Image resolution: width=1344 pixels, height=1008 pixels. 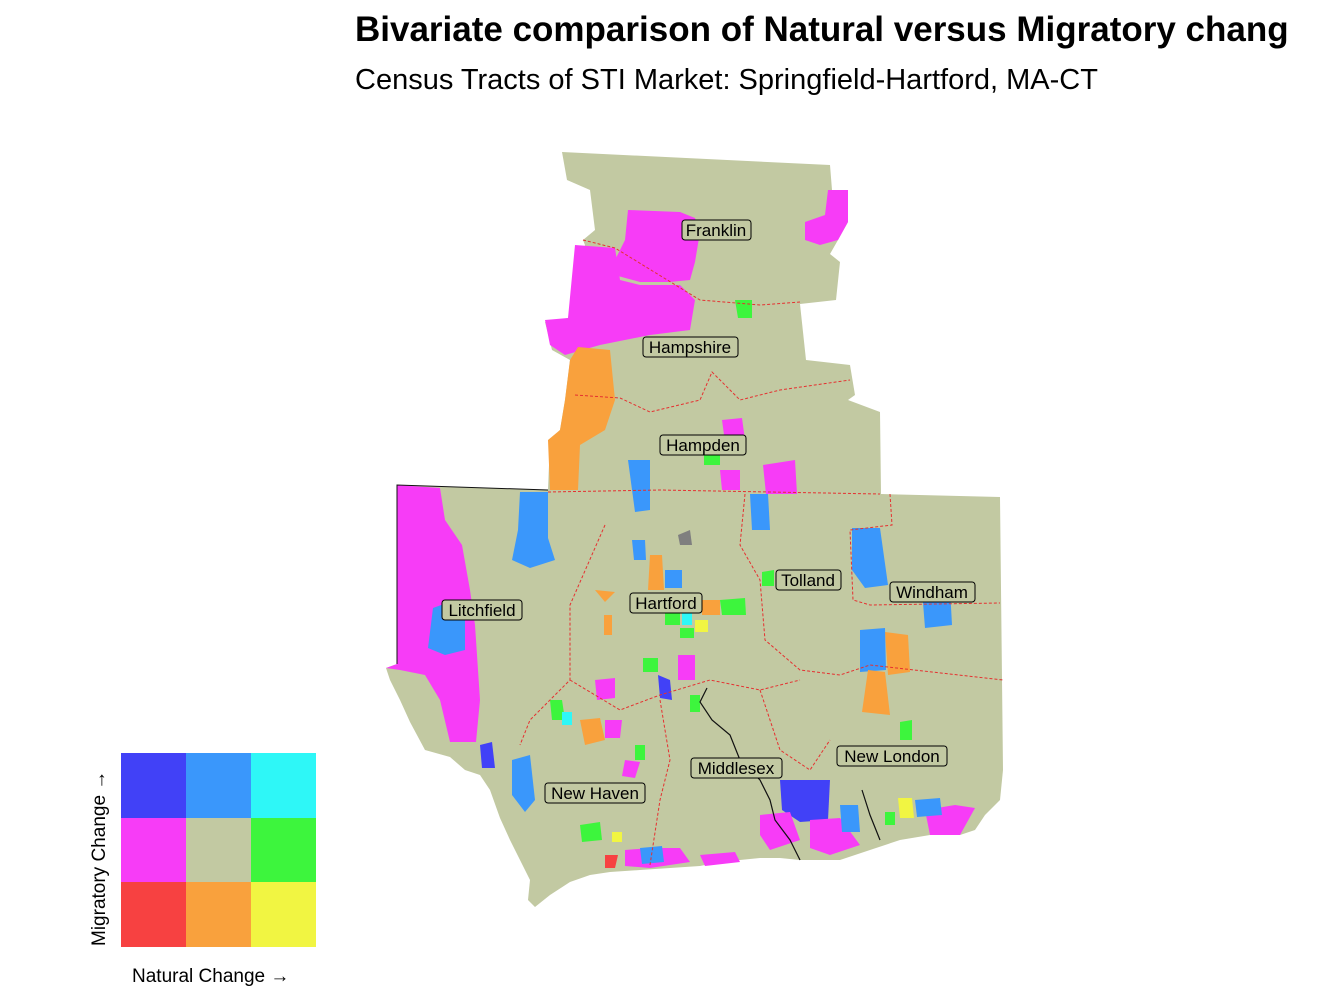 What do you see at coordinates (731, 571) in the screenshot?
I see `urban-tracts` at bounding box center [731, 571].